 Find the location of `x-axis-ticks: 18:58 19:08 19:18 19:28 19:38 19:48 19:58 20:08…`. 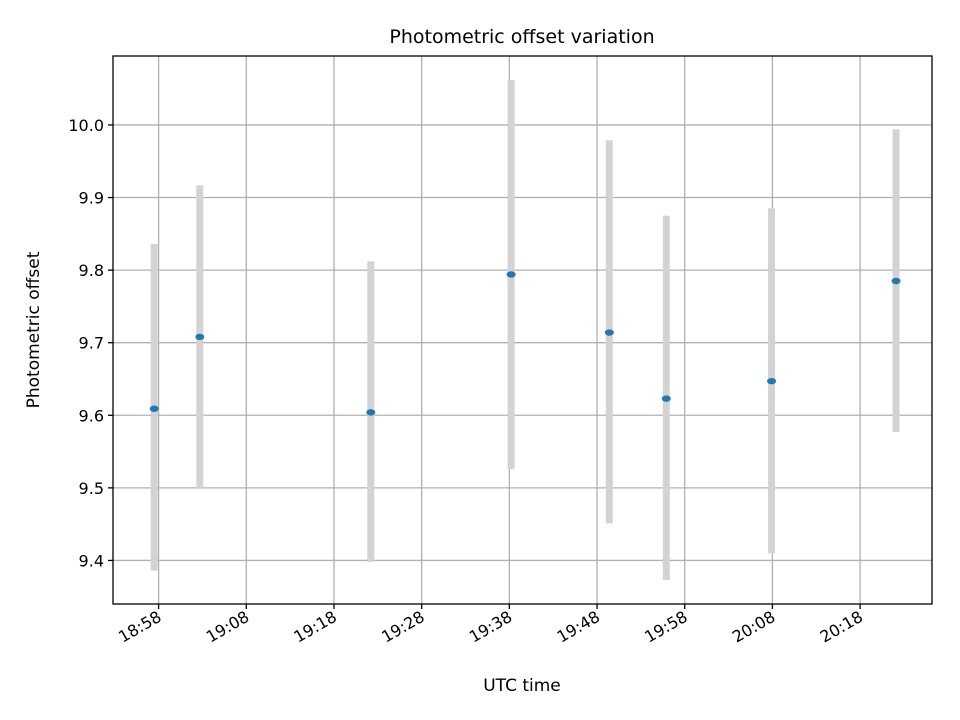

x-axis-ticks: 18:58 19:08 19:18 19:28 19:38 19:48 19:58 20:08… is located at coordinates (490, 625).